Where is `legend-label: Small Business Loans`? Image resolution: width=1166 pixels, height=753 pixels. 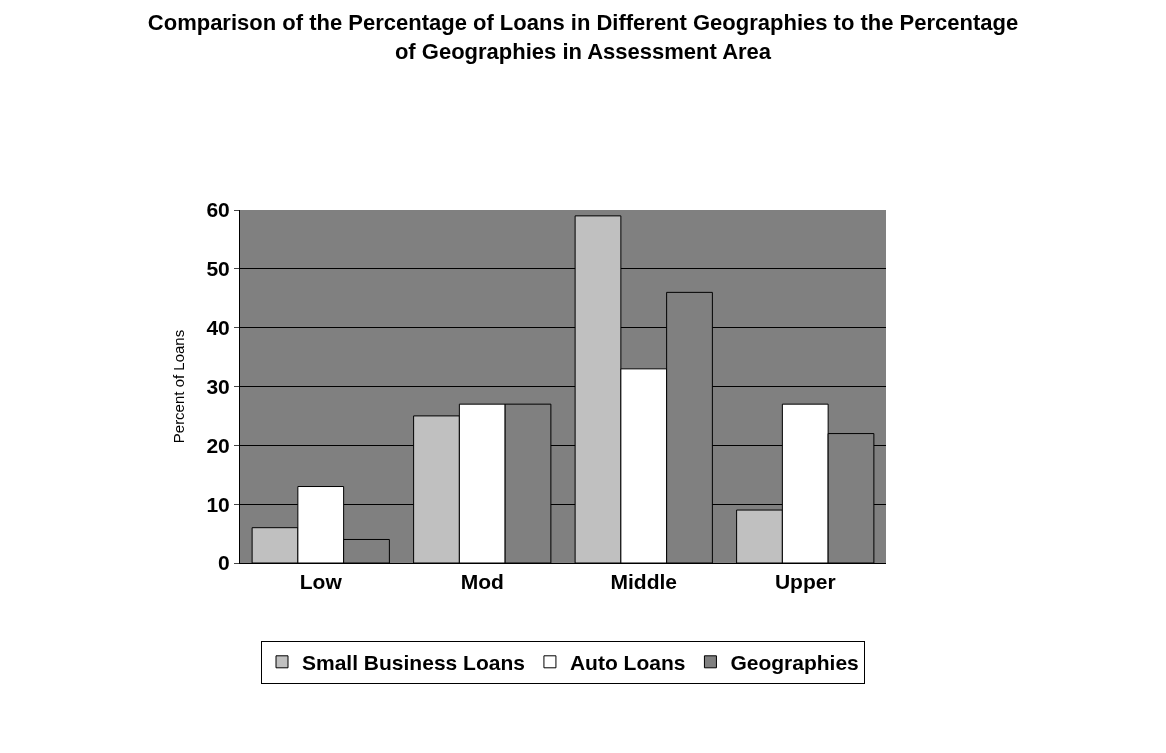
legend-label: Small Business Loans is located at coordinates (413, 662).